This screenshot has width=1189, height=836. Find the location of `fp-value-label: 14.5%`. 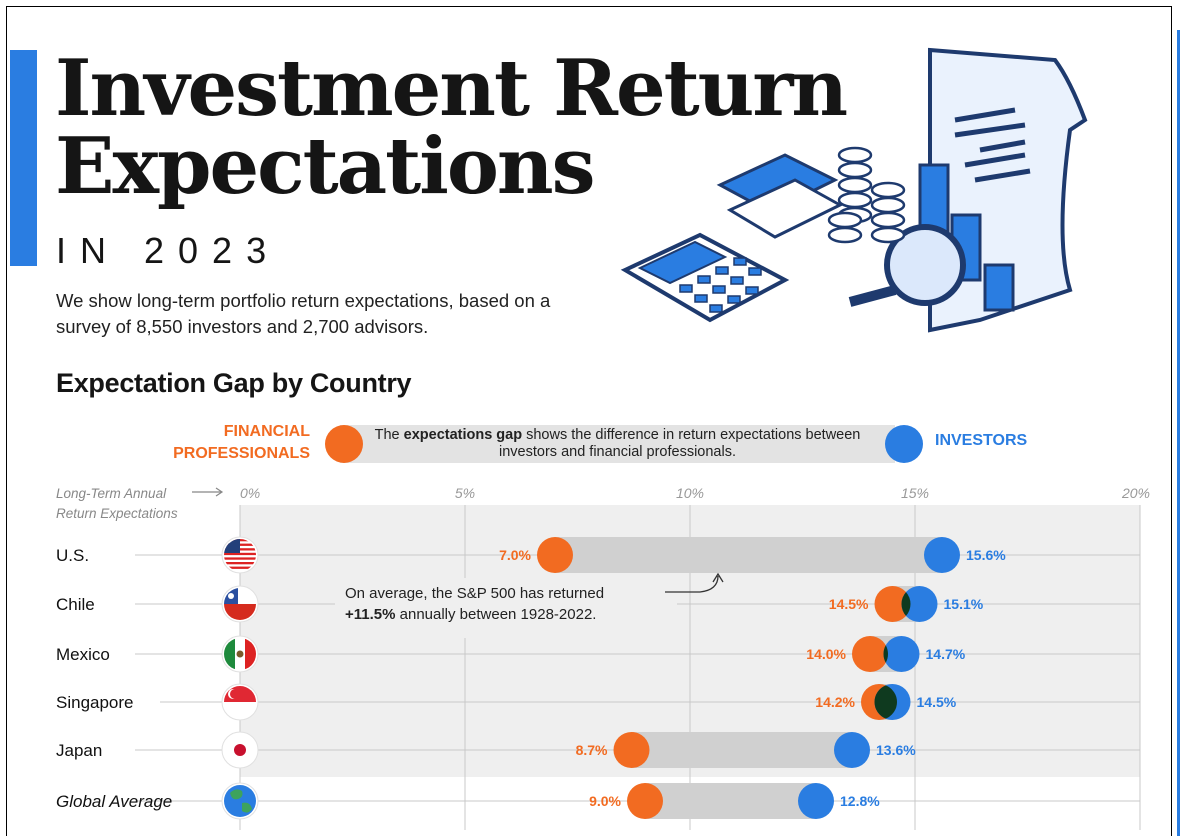

fp-value-label: 14.5% is located at coordinates (849, 604).